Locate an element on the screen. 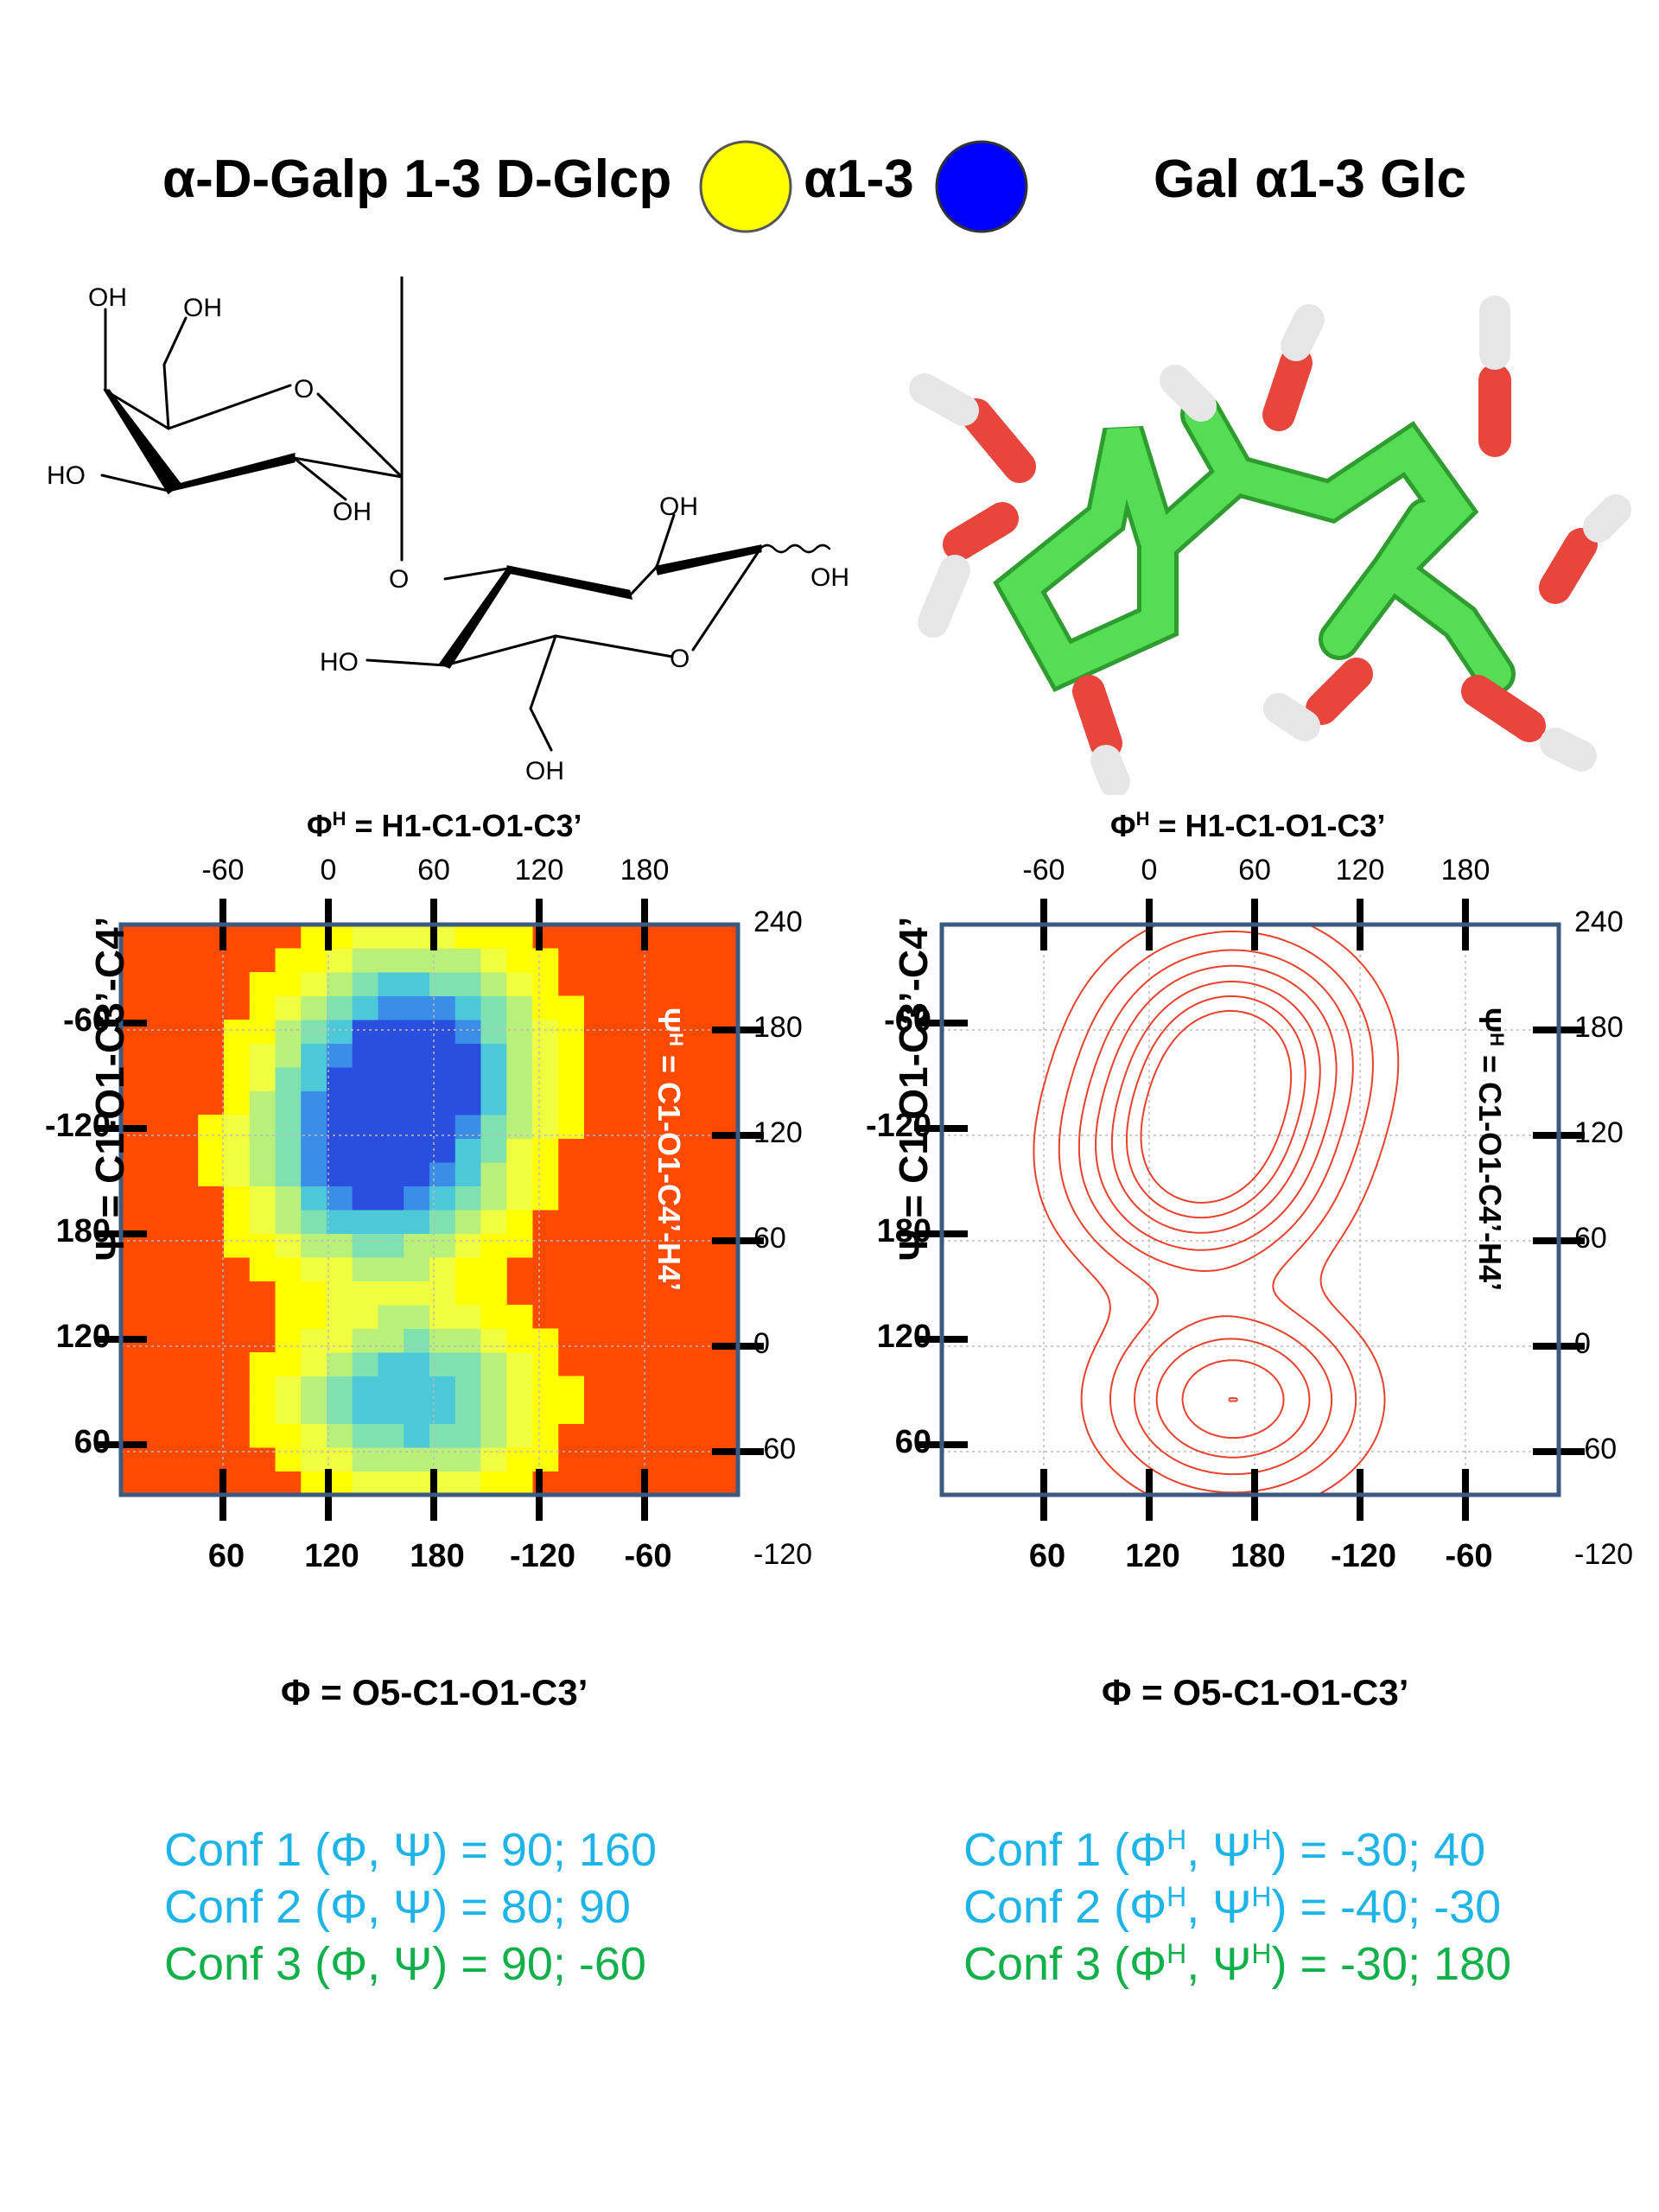 The width and height of the screenshot is (1659, 2212). right-axis-title: ΨH = C1-O1-C4’-H4’ is located at coordinates (669, 1149).